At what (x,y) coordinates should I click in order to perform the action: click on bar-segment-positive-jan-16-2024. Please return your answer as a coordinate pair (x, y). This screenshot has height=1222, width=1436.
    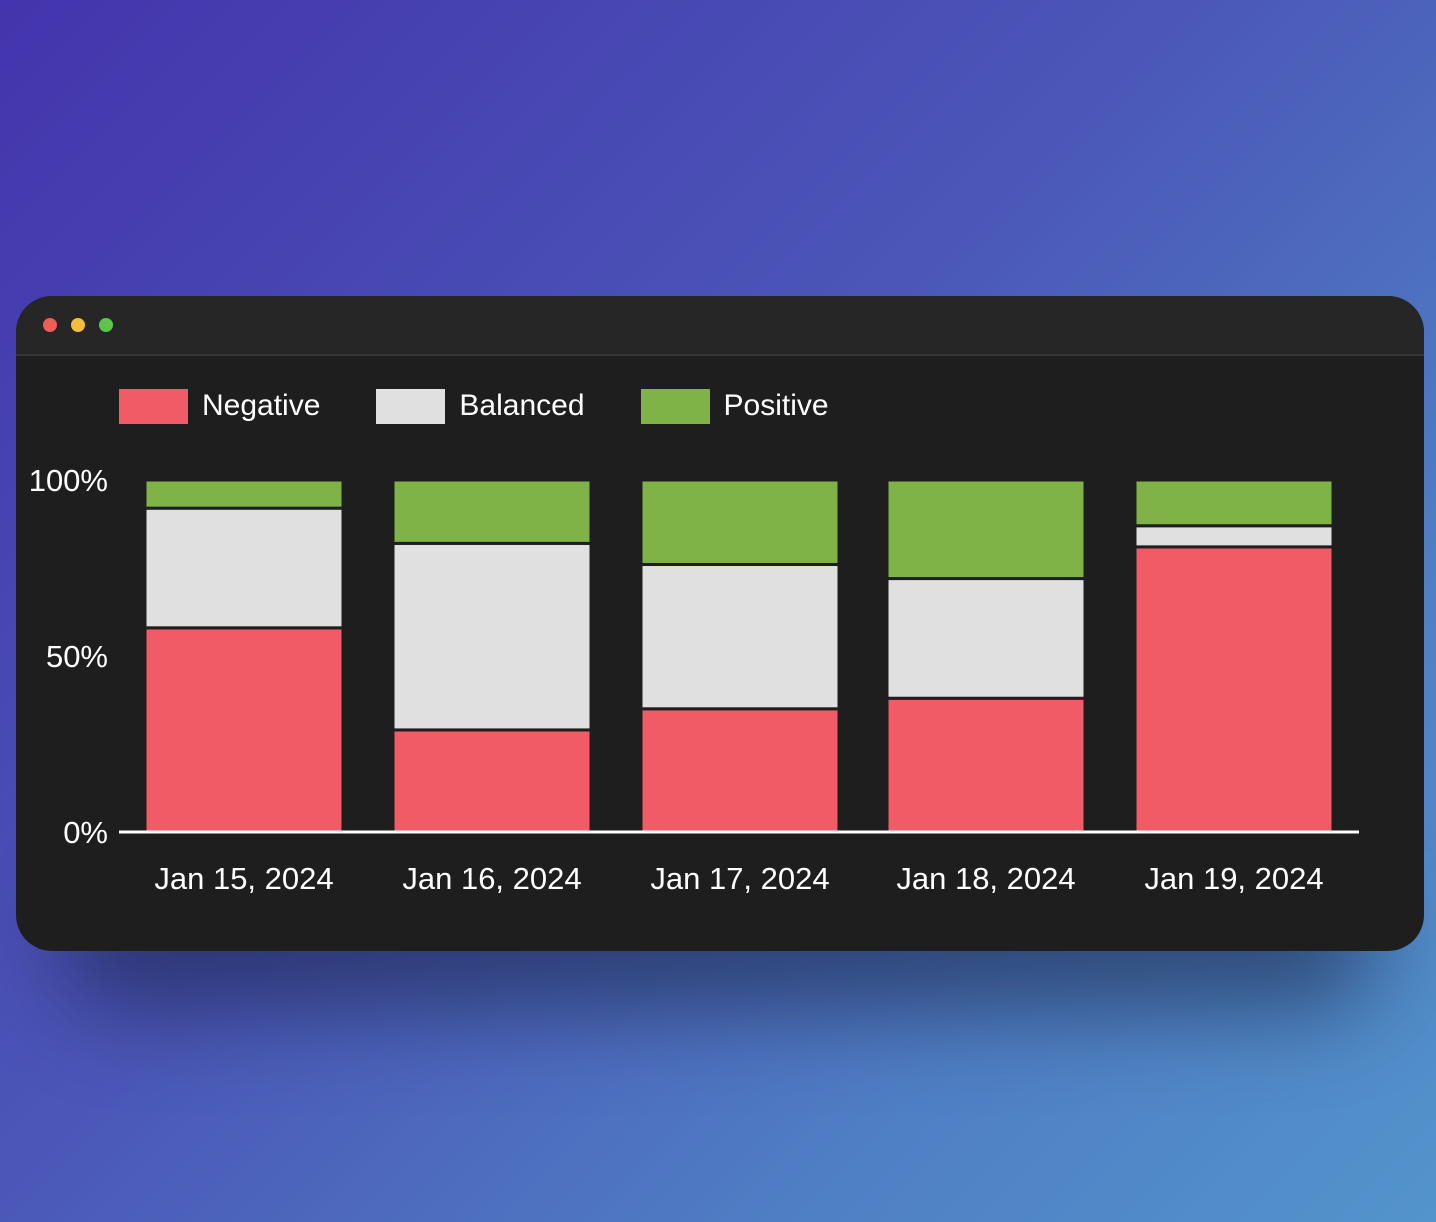
    Looking at the image, I should click on (492, 511).